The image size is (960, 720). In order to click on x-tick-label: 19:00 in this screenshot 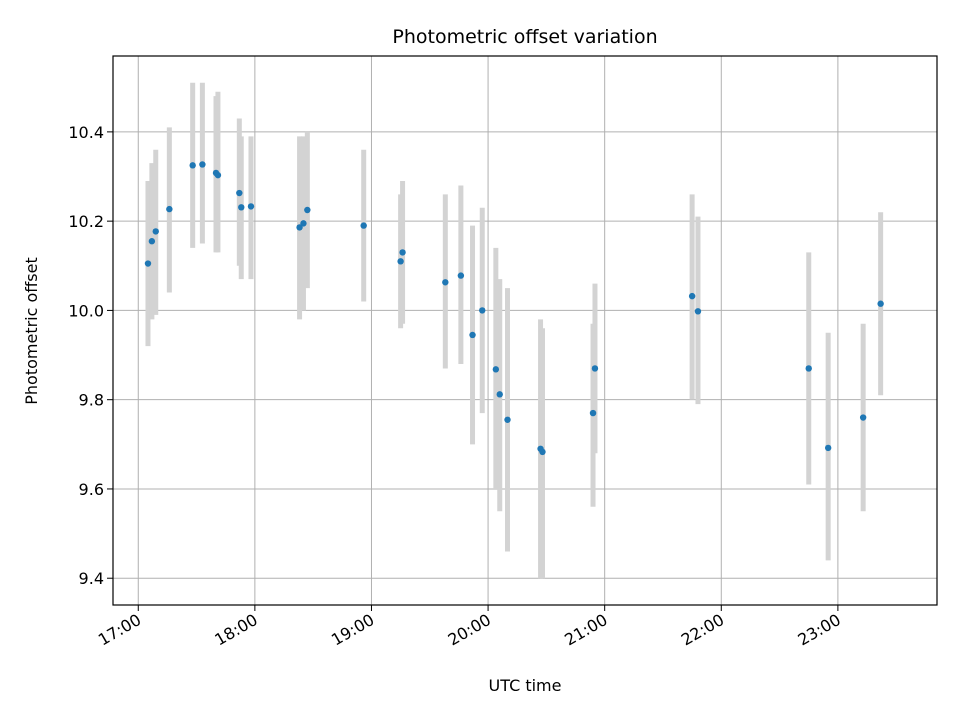, I will do `click(352, 630)`.